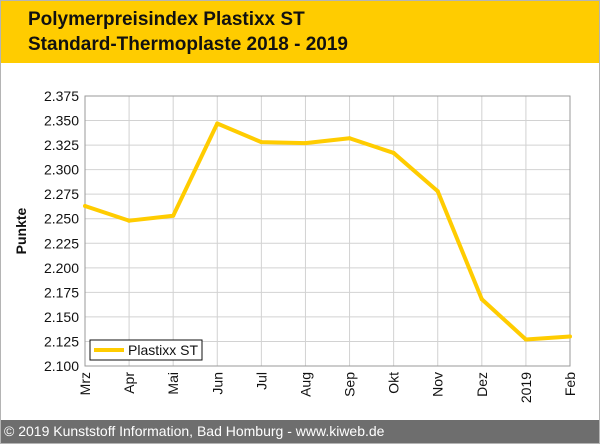 The width and height of the screenshot is (600, 444). Describe the element at coordinates (327, 387) in the screenshot. I see `x-axis: Mrz Apr Mai Jun Jul Aug Sep Okt Nov Dez 2019 Feb` at that location.